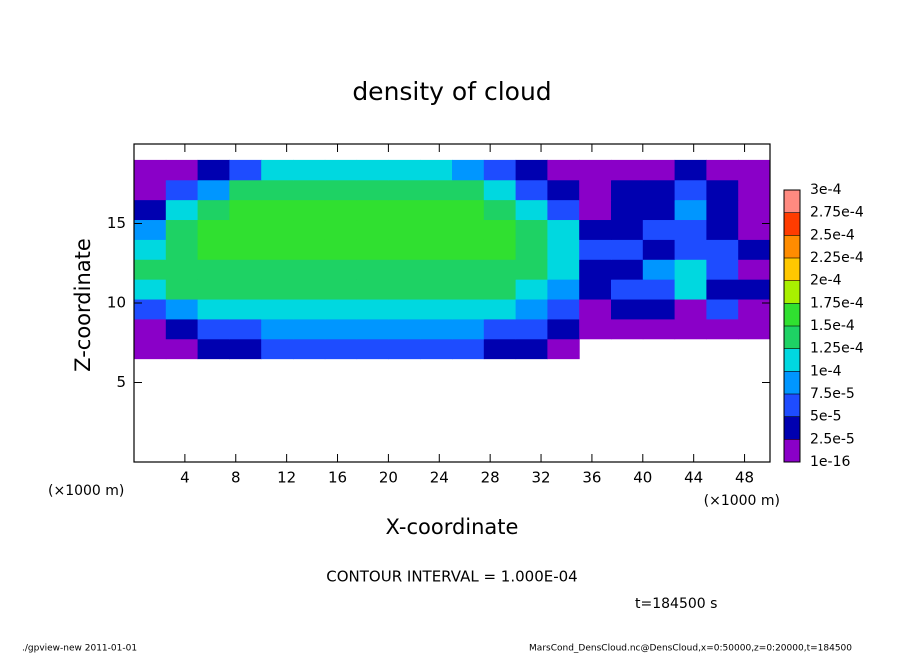 The image size is (904, 654). What do you see at coordinates (832, 394) in the screenshot?
I see `colorbar-label: 7.5e-5` at bounding box center [832, 394].